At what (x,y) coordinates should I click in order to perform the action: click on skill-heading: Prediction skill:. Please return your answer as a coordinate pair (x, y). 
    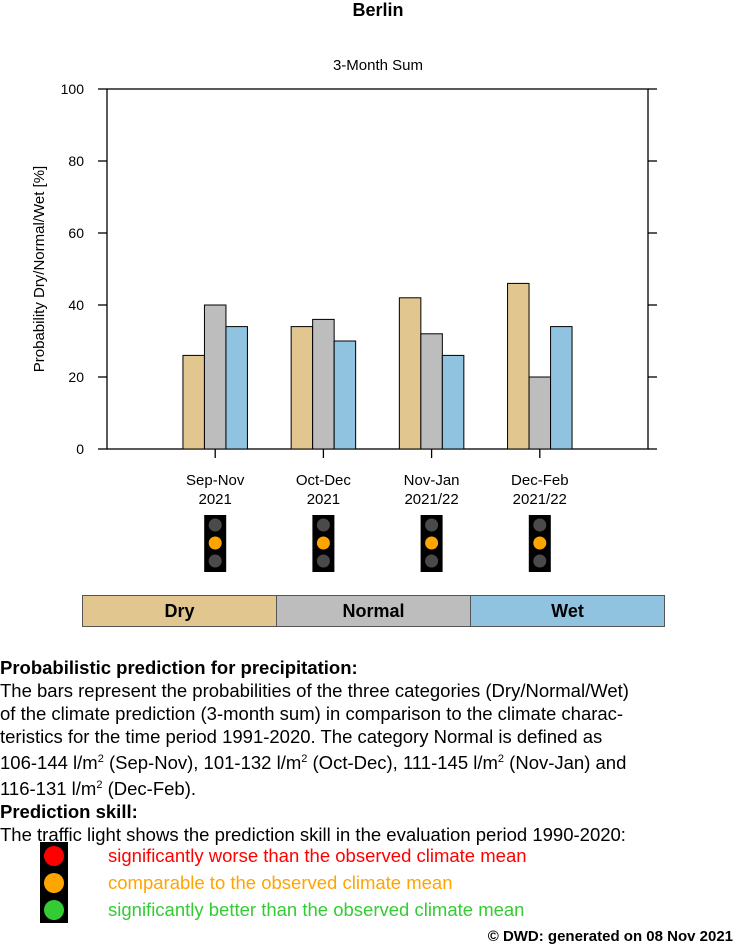
    Looking at the image, I should click on (69, 812).